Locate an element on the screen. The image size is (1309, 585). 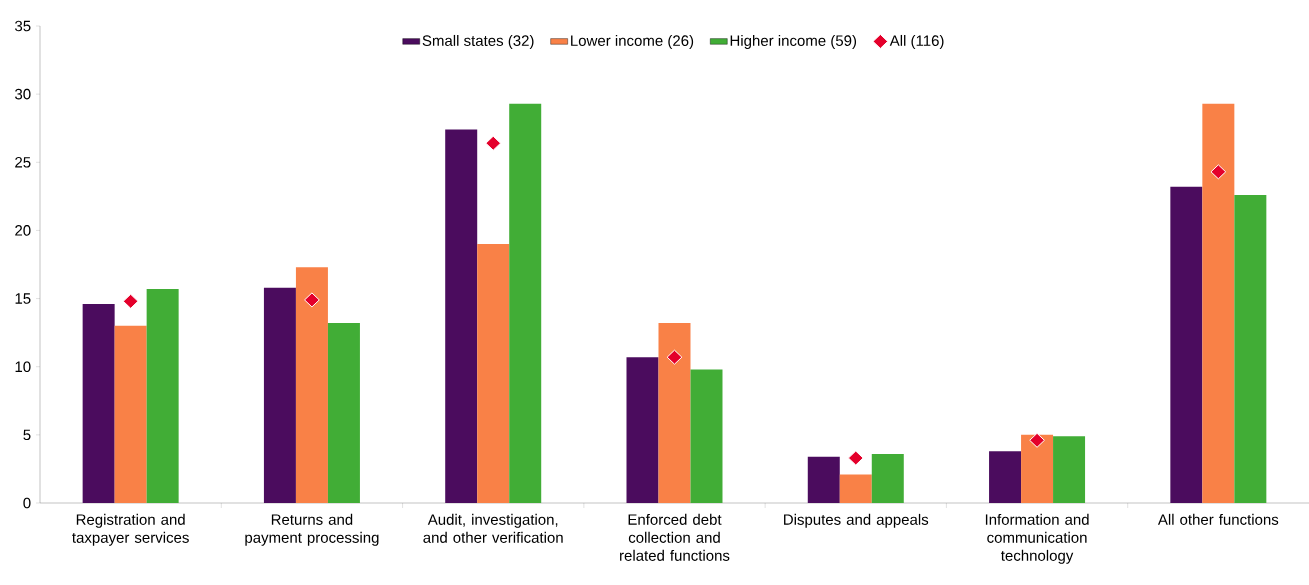
x-tick-label: Information and communication technology is located at coordinates (1037, 538).